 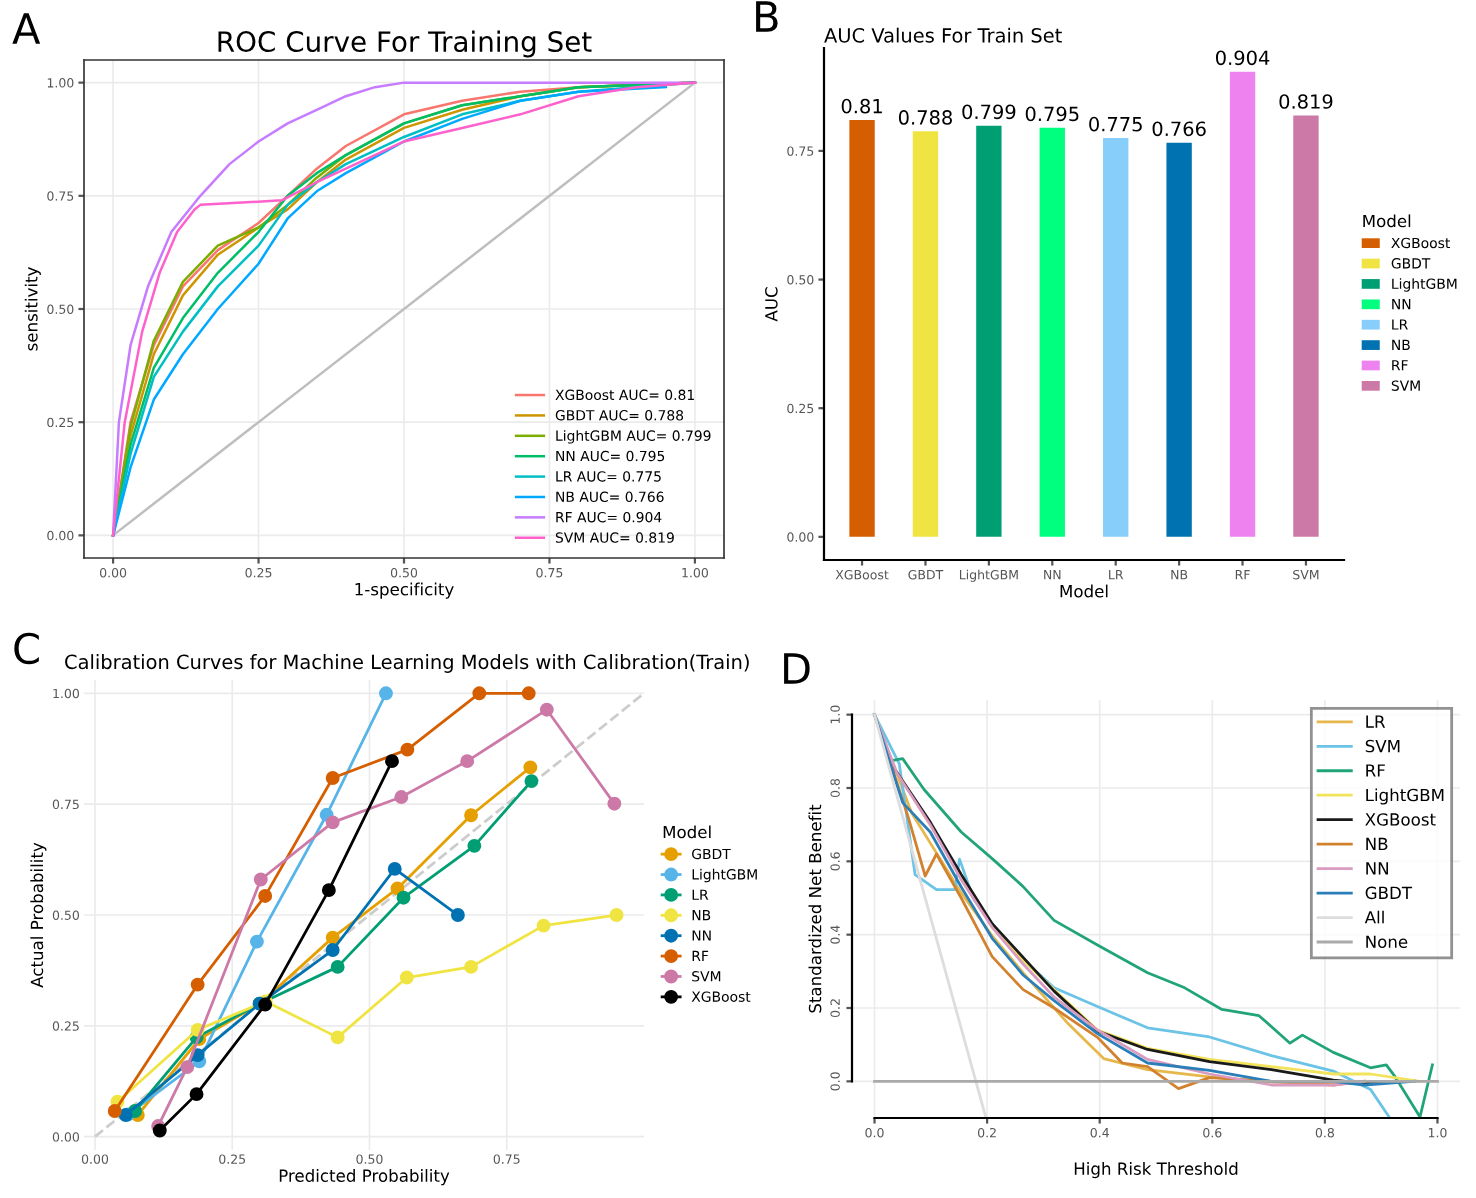 What do you see at coordinates (1400, 819) in the screenshot?
I see `legend-label: XGBoost` at bounding box center [1400, 819].